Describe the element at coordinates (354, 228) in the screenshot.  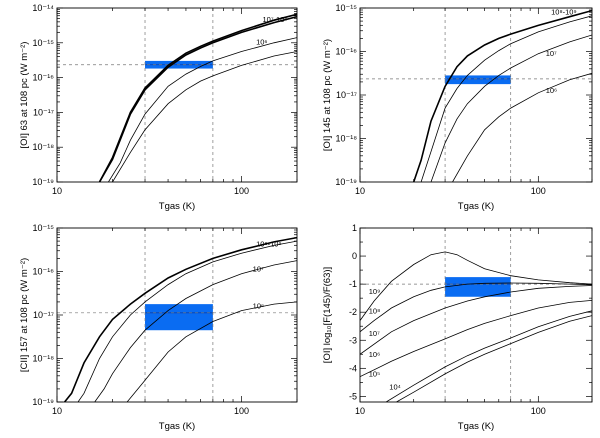
I see `y-tick-label: 1` at that location.